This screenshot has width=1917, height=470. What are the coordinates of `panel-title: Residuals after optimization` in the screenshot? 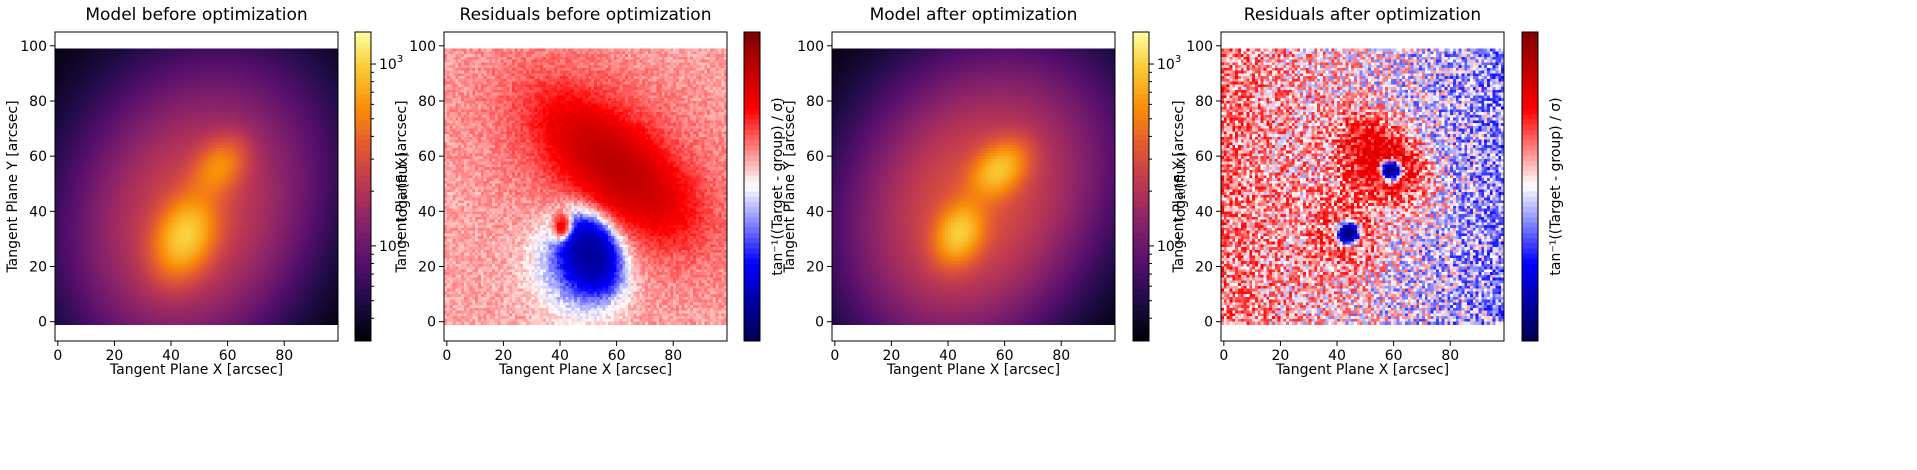 It's located at (1362, 15).